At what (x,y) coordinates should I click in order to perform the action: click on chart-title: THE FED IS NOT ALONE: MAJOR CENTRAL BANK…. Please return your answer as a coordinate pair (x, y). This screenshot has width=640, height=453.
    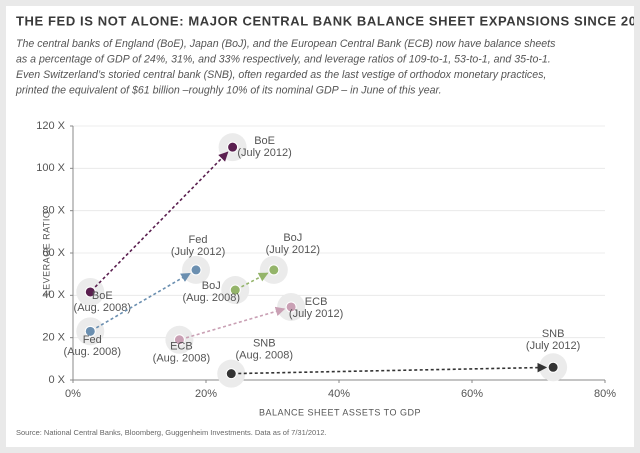
    Looking at the image, I should click on (325, 20).